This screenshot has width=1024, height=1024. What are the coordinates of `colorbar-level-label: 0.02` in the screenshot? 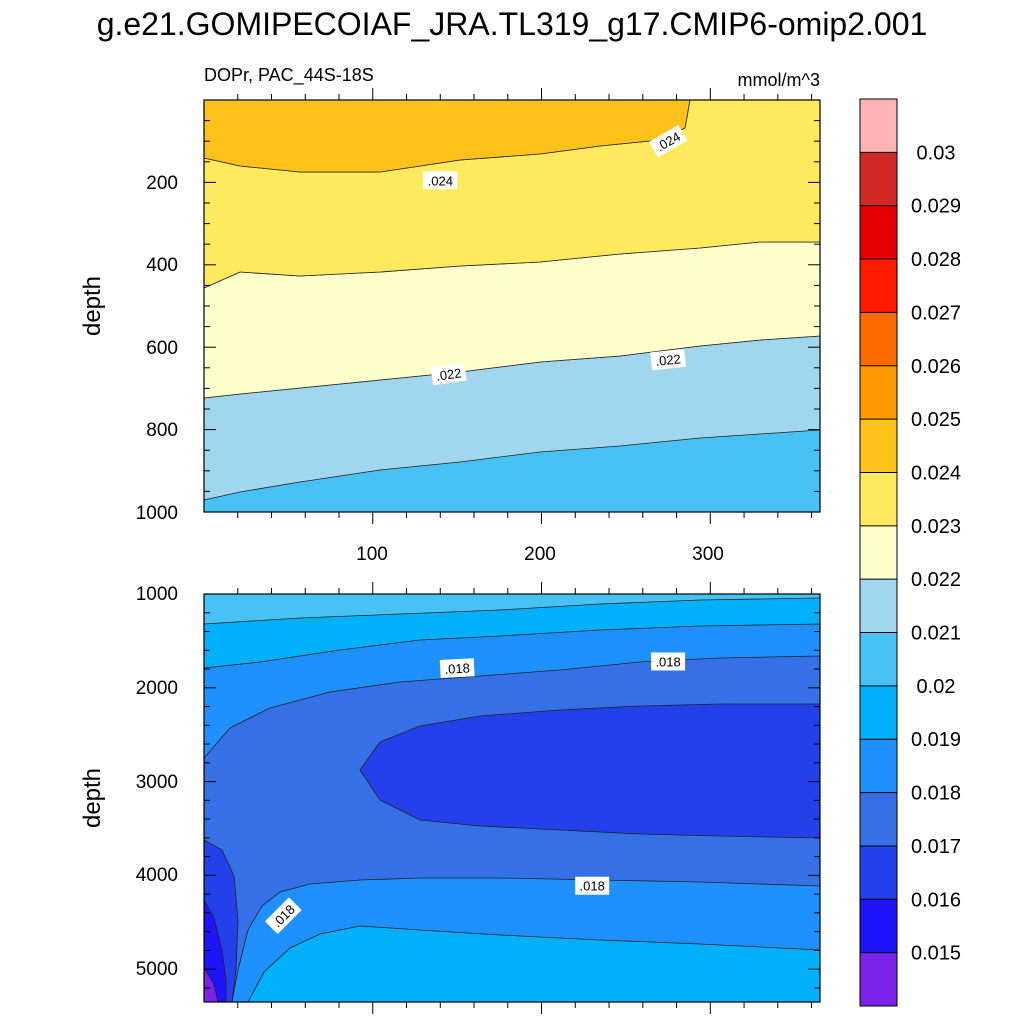 It's located at (936, 687).